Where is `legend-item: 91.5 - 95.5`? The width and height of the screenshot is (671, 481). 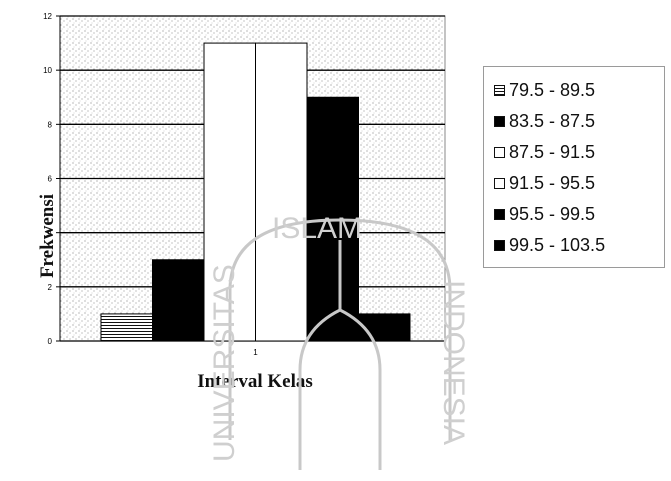
legend-item: 91.5 - 95.5 is located at coordinates (574, 183).